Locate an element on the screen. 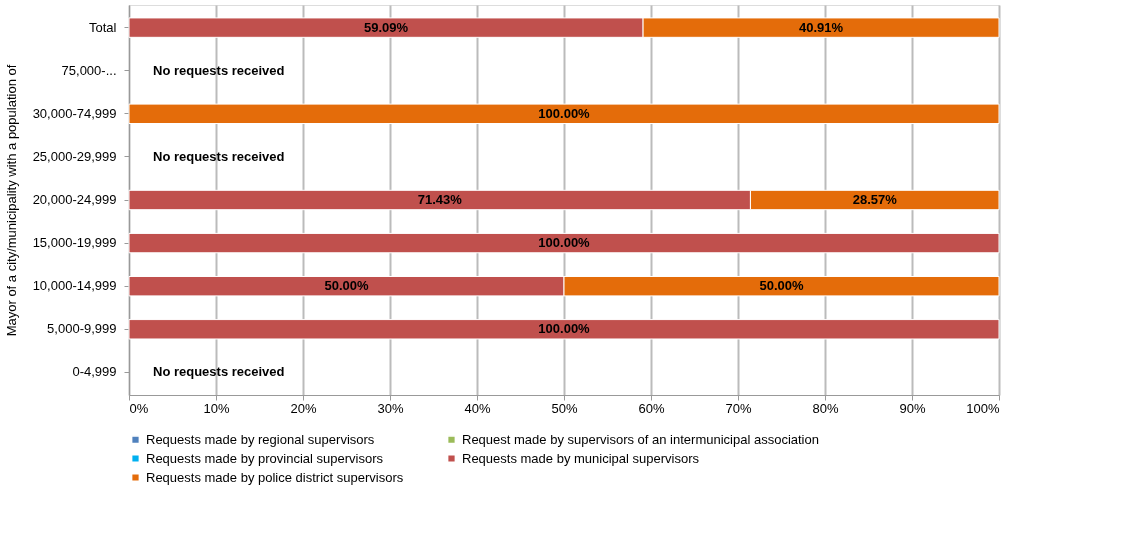 Image resolution: width=1128 pixels, height=538 pixels. x-tick-label: 20% is located at coordinates (303, 408).